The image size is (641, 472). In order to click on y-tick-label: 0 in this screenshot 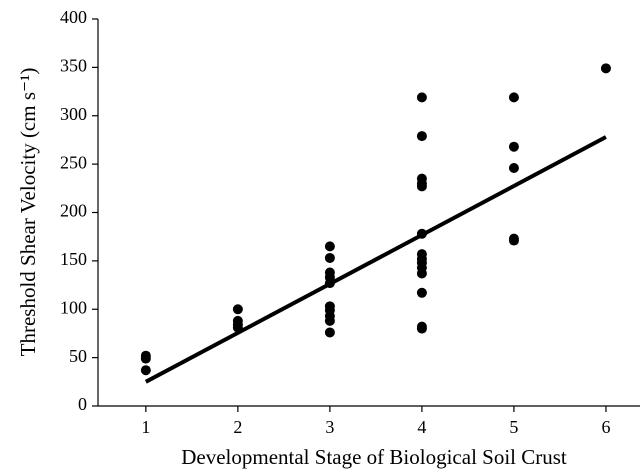, I will do `click(82, 404)`.